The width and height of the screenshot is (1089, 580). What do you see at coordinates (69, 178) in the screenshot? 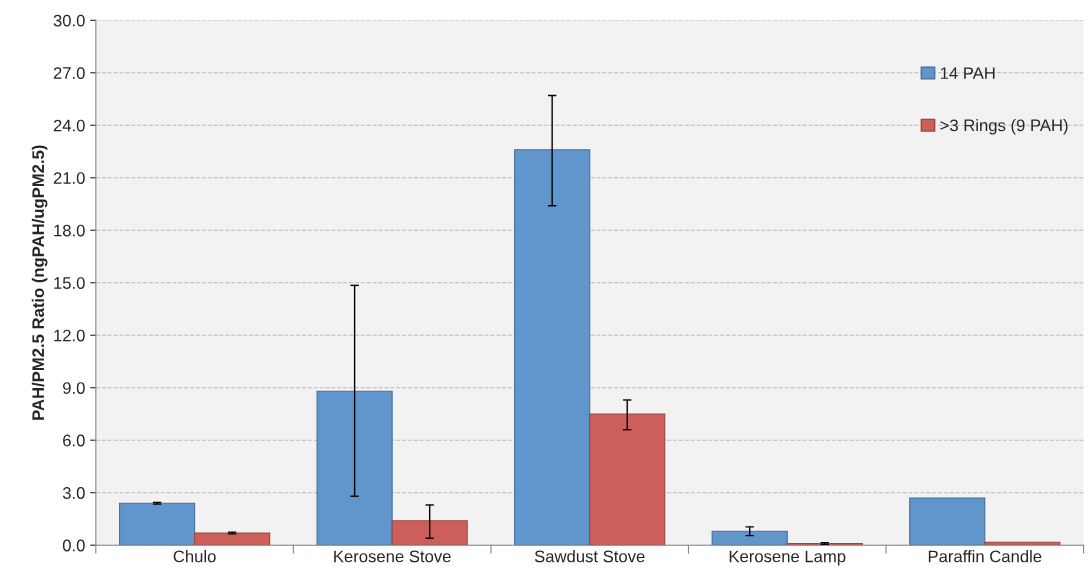
I see `y-tick-label: 21.0` at bounding box center [69, 178].